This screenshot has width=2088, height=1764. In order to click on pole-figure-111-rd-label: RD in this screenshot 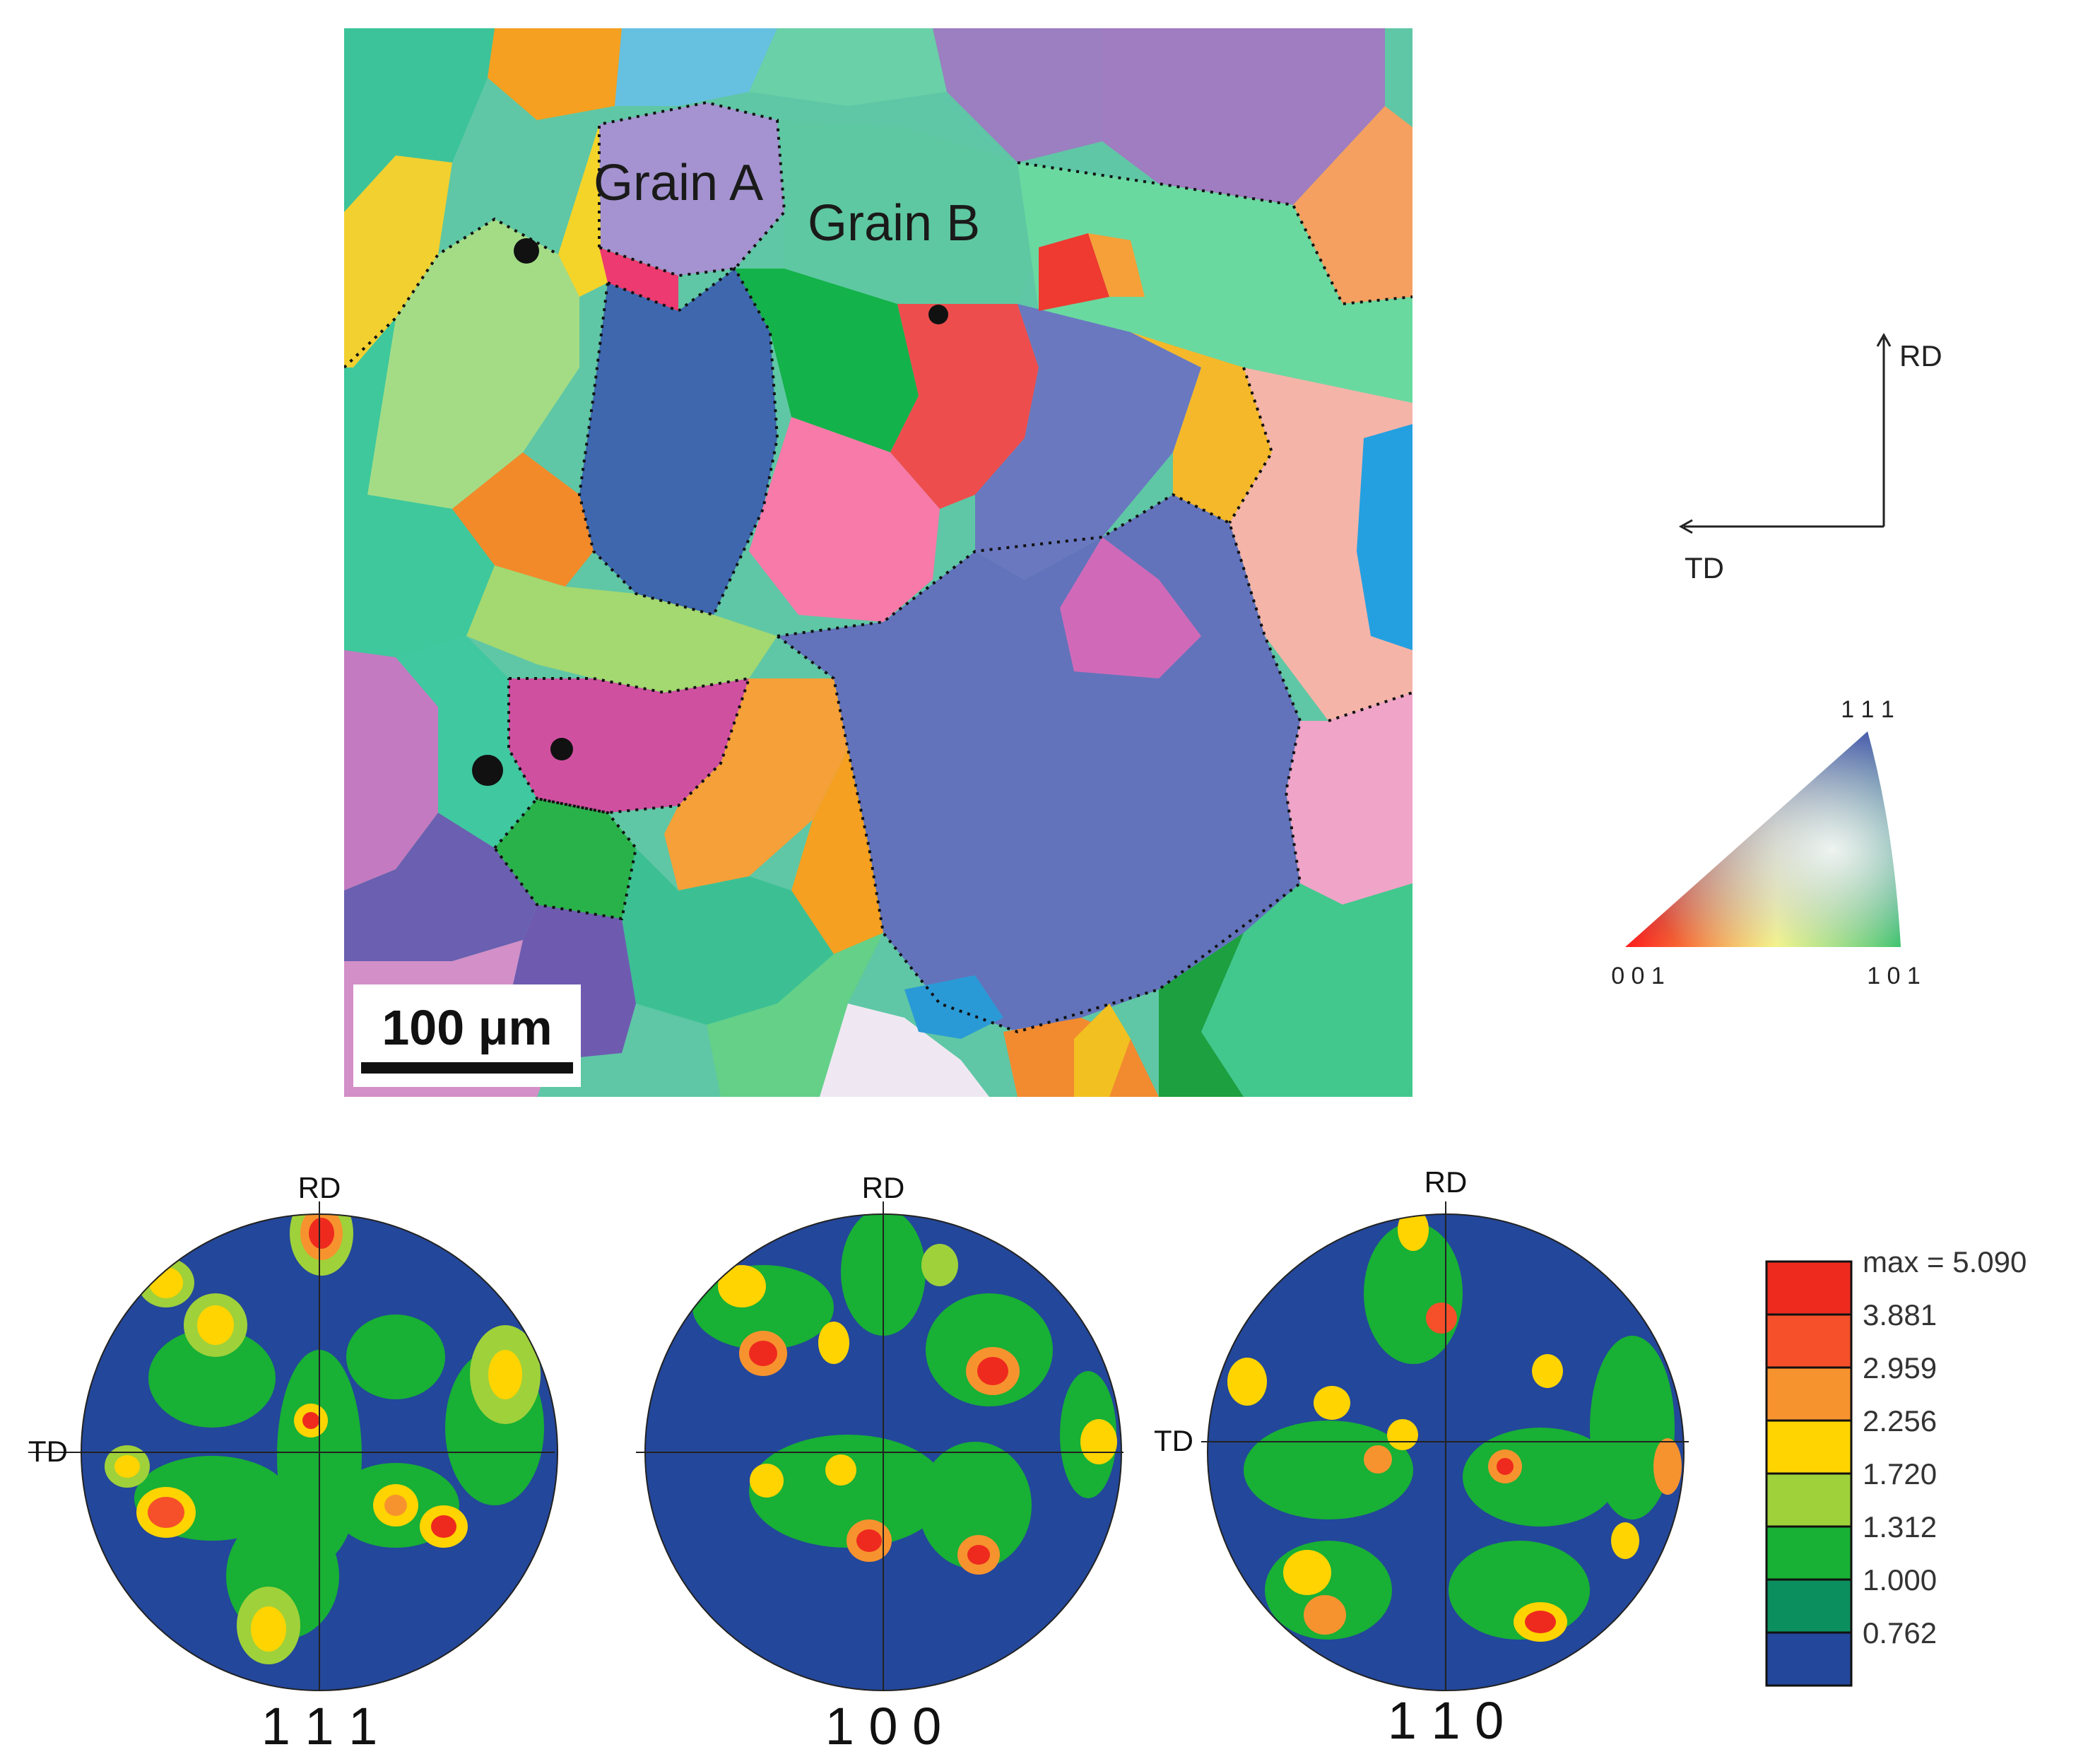, I will do `click(319, 1187)`.